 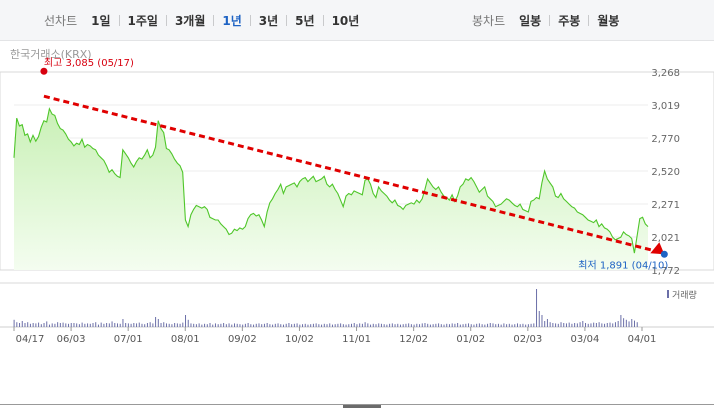 What do you see at coordinates (665, 271) in the screenshot?
I see `y-tick-label: 1,772` at bounding box center [665, 271].